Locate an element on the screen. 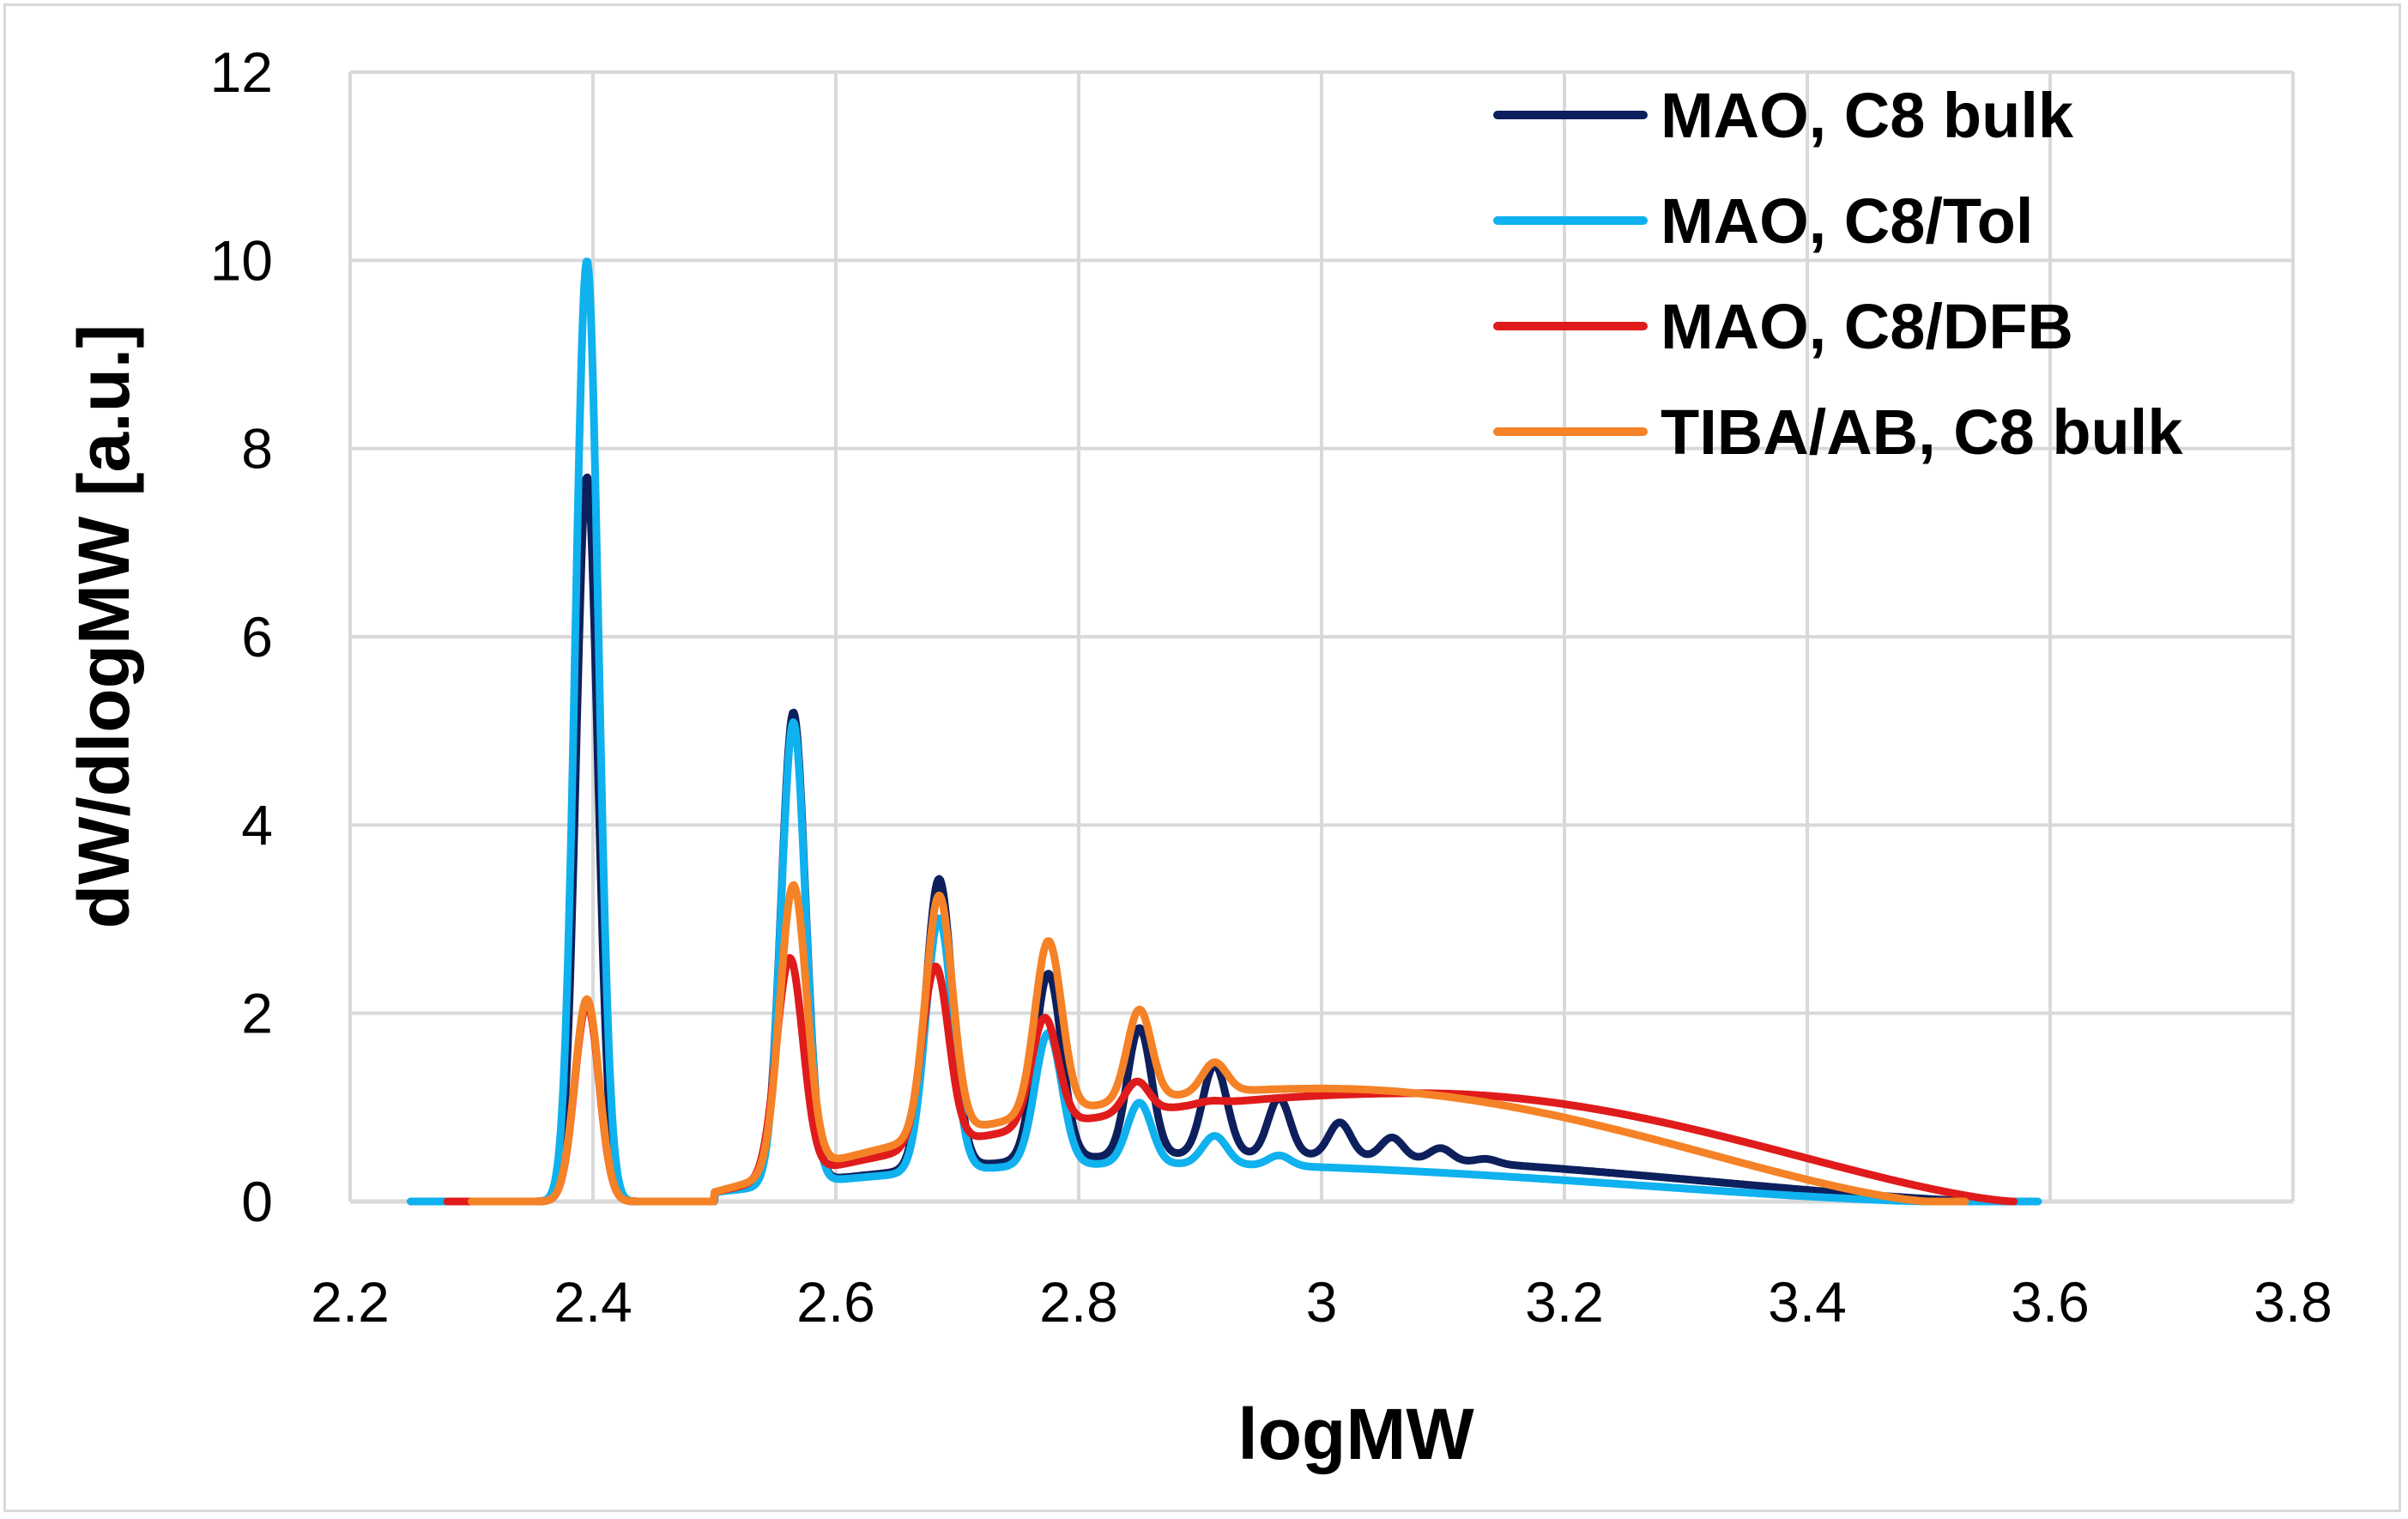  y-tick-label: 8 is located at coordinates (257, 449).